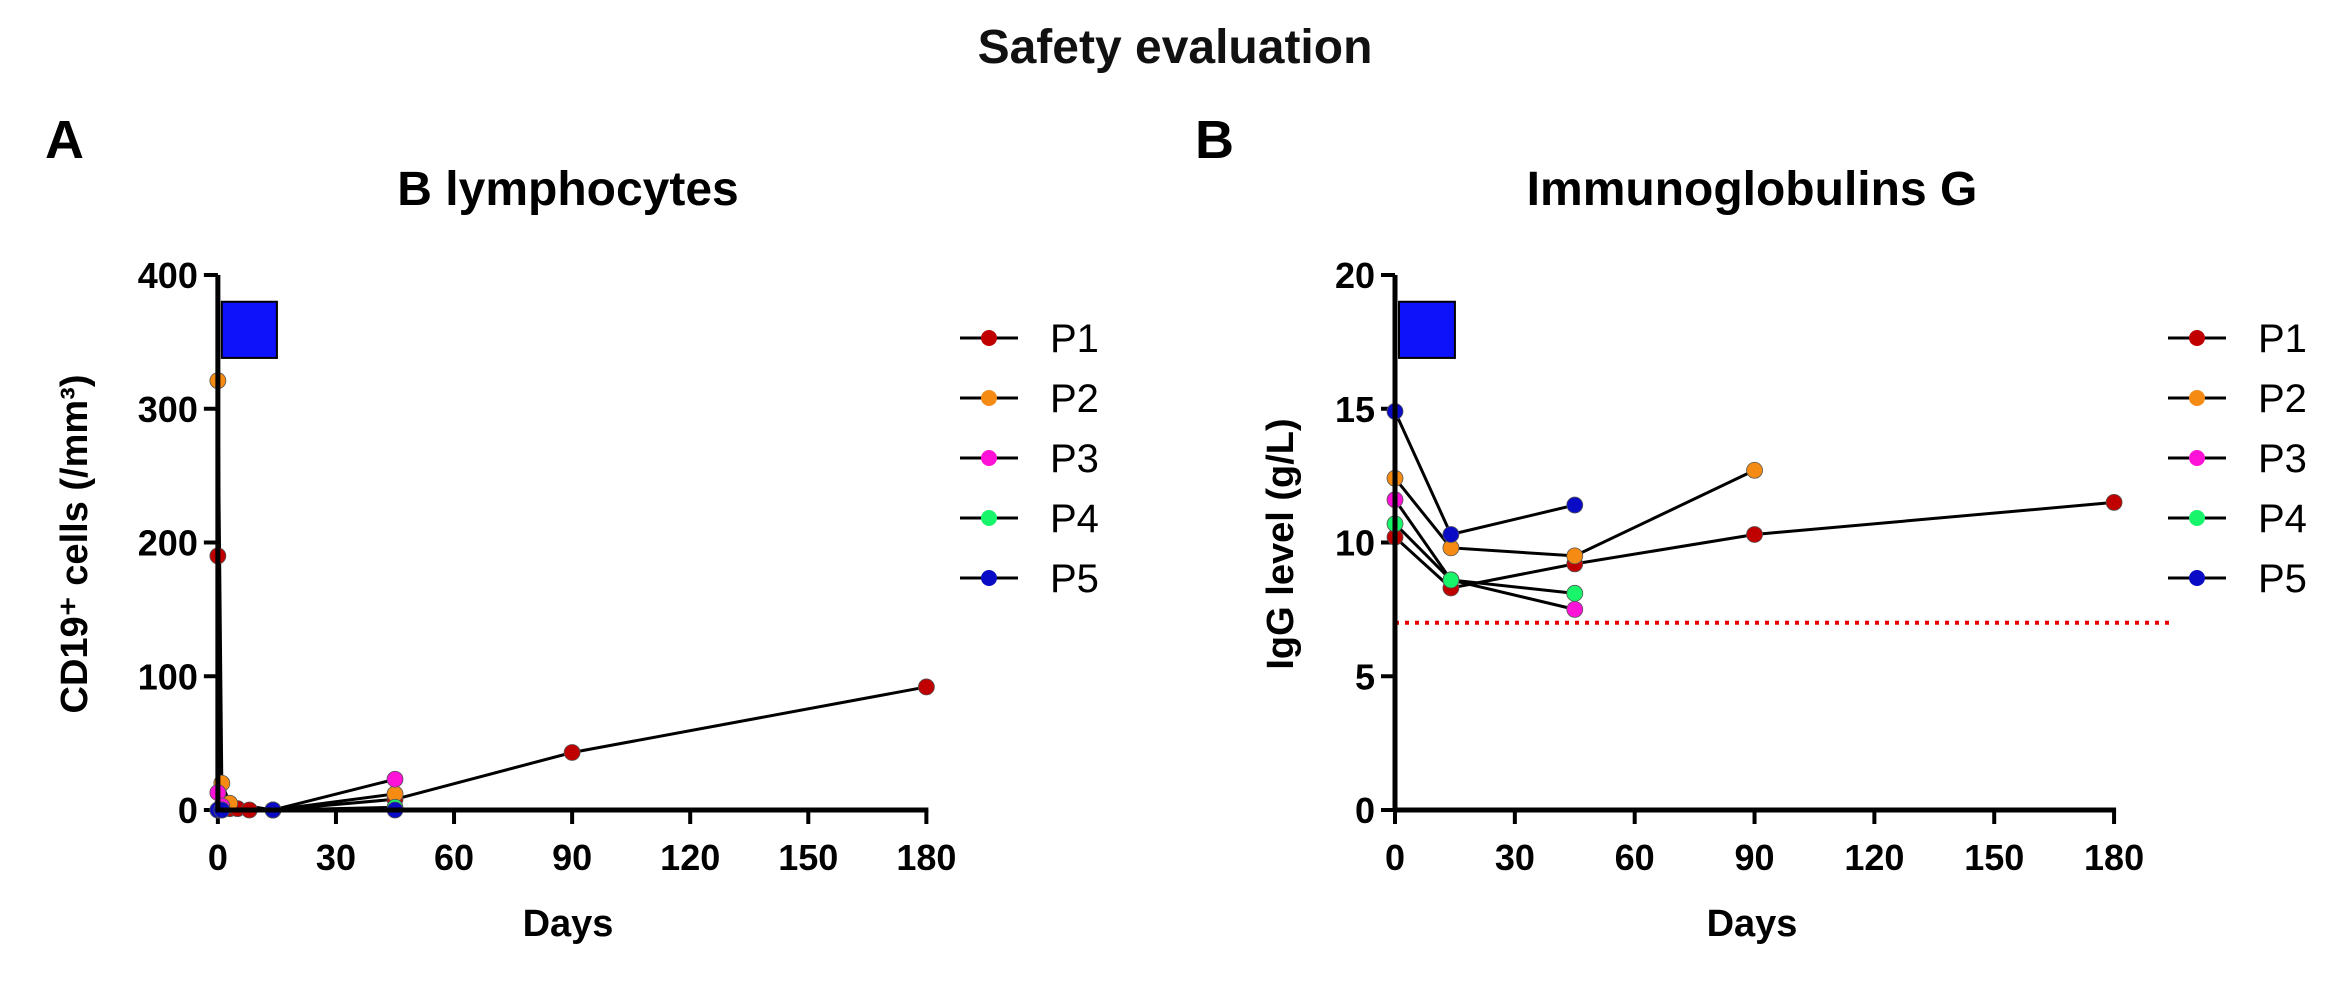 This screenshot has width=2350, height=988. Describe the element at coordinates (1752, 924) in the screenshot. I see `panel-b-x-label: Days` at that location.